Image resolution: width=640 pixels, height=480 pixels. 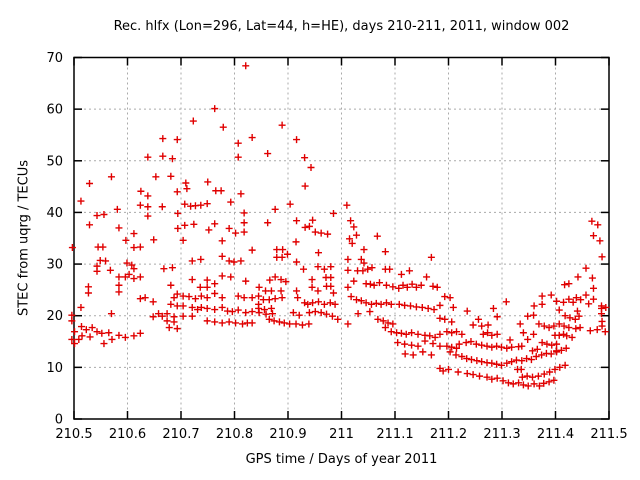 What do you see at coordinates (59, 420) in the screenshot?
I see `y-tick-label: 0` at bounding box center [59, 420].